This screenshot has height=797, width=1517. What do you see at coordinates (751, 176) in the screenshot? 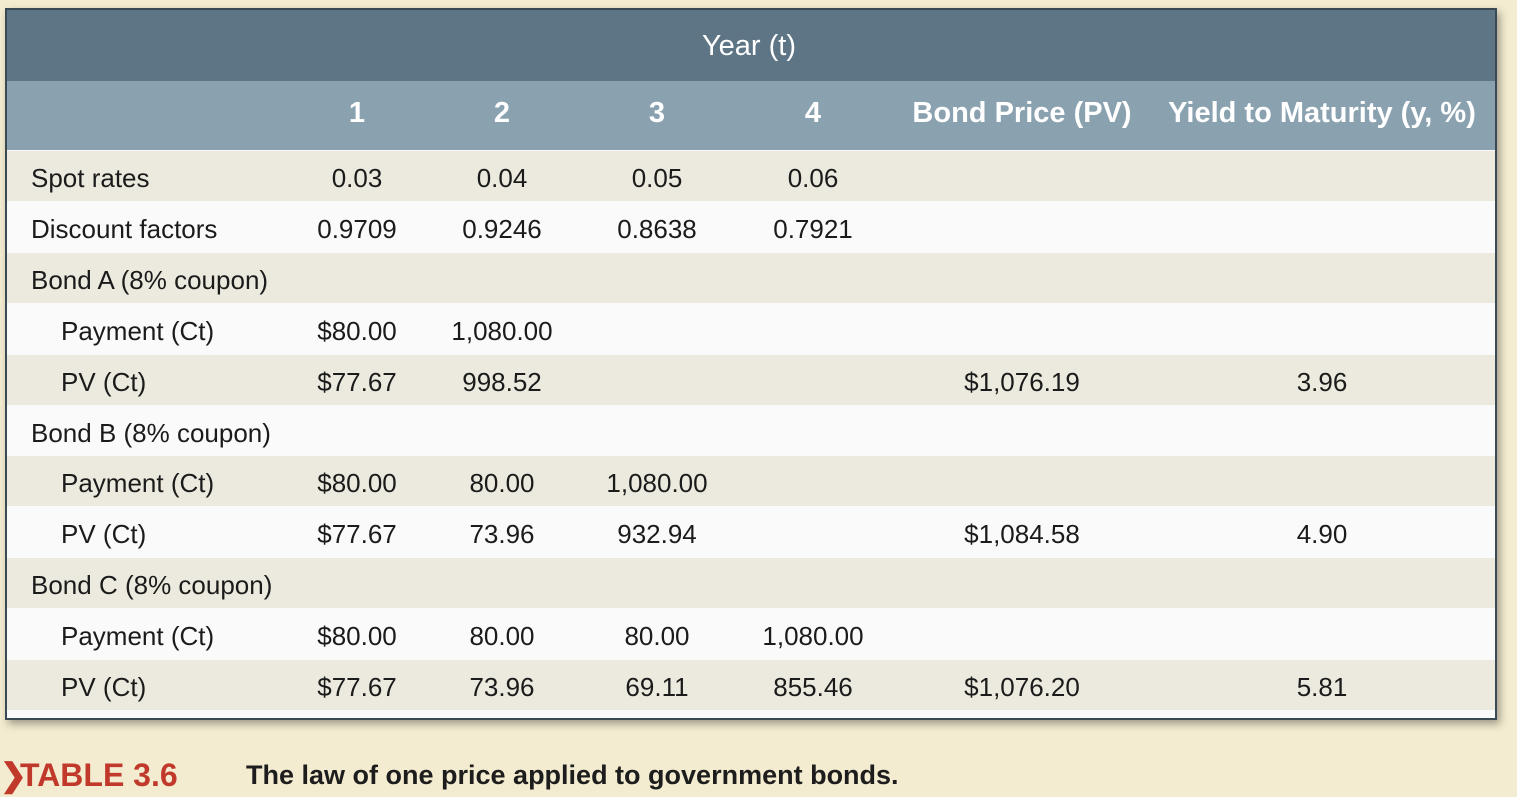
I see `table-row: Spot rates 0.03 0.04 0.05 0.06` at bounding box center [751, 176].